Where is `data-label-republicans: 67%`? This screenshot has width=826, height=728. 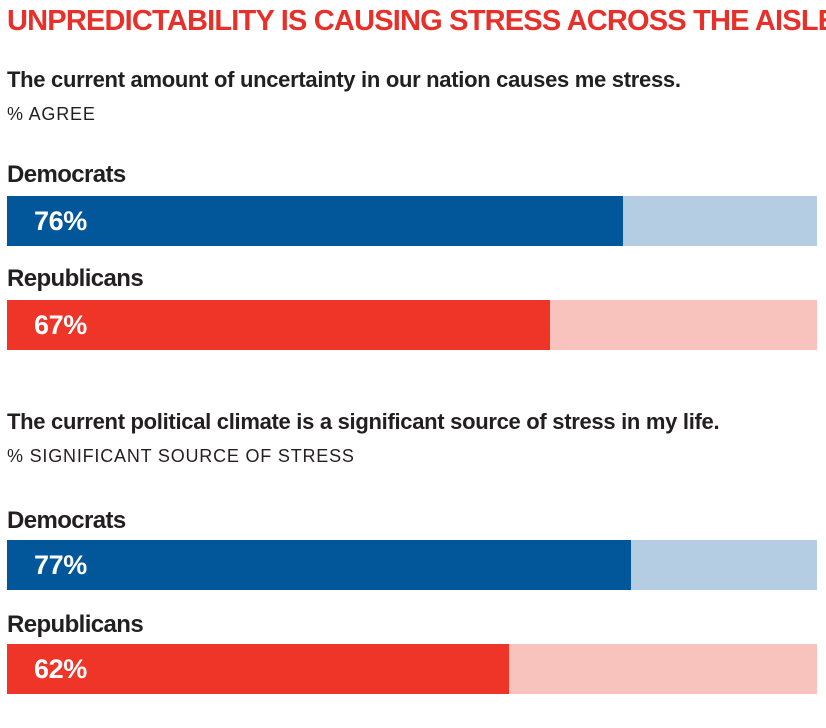
data-label-republicans: 67% is located at coordinates (60, 325).